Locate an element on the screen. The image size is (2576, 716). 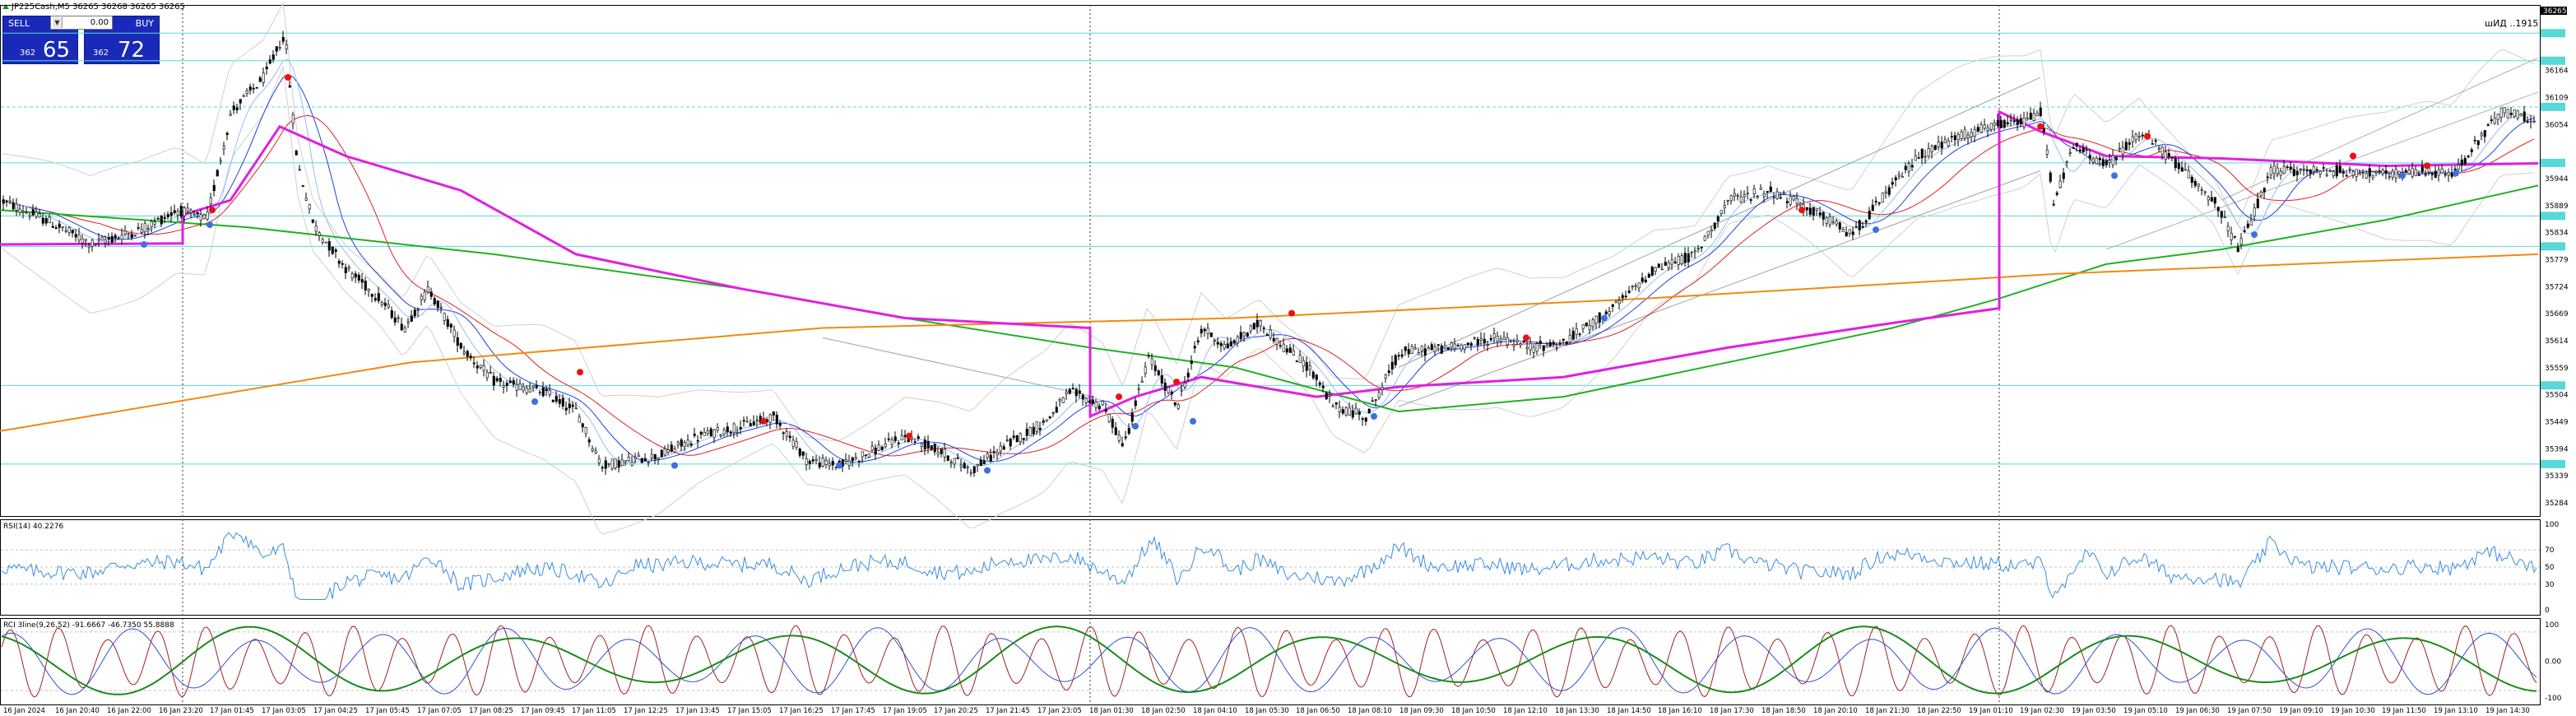
chevron-down-icon: ▼ is located at coordinates (58, 22).